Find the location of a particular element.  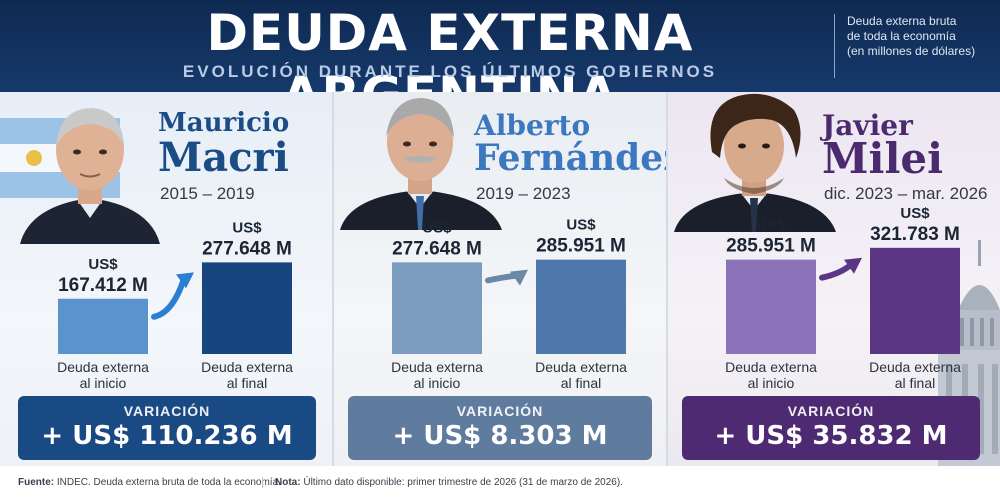

variation-box-macri: VARIACIÓN + US$ 110.236 M is located at coordinates (167, 428).